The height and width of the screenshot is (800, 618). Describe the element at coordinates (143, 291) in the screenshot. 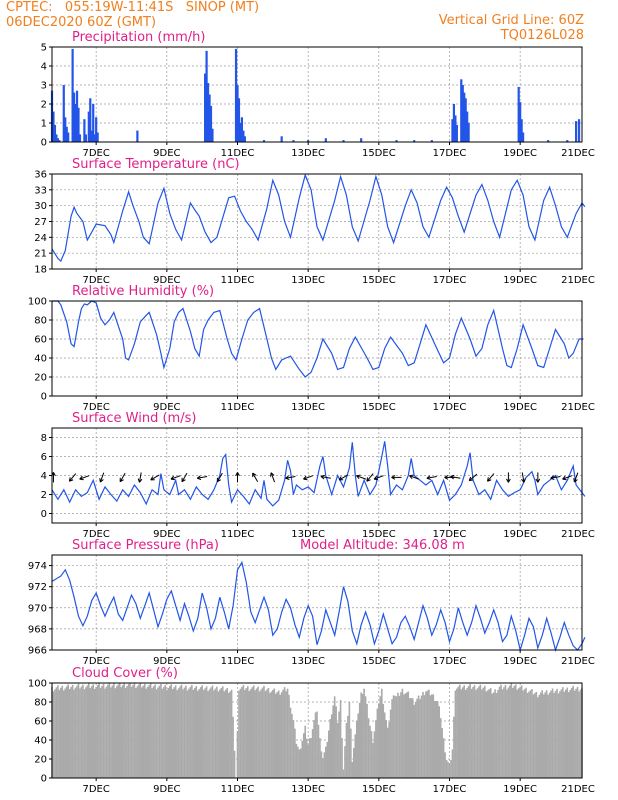

I see `rh-title: Relative Humidity (%)` at that location.